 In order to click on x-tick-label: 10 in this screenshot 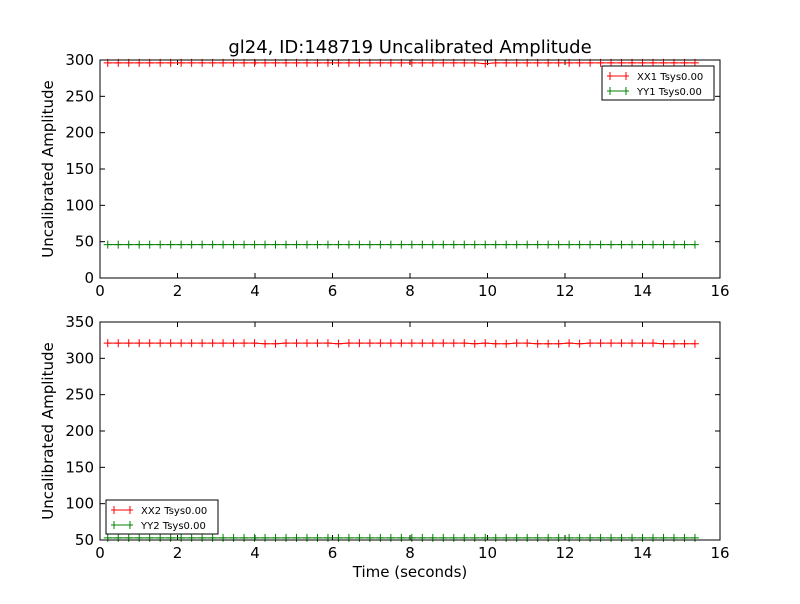, I will do `click(487, 553)`.